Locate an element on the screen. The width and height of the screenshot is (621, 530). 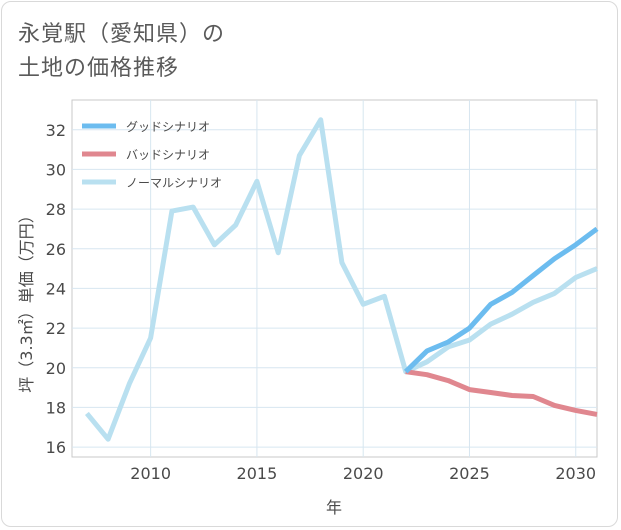
x-tick-label: 2030 is located at coordinates (575, 473).